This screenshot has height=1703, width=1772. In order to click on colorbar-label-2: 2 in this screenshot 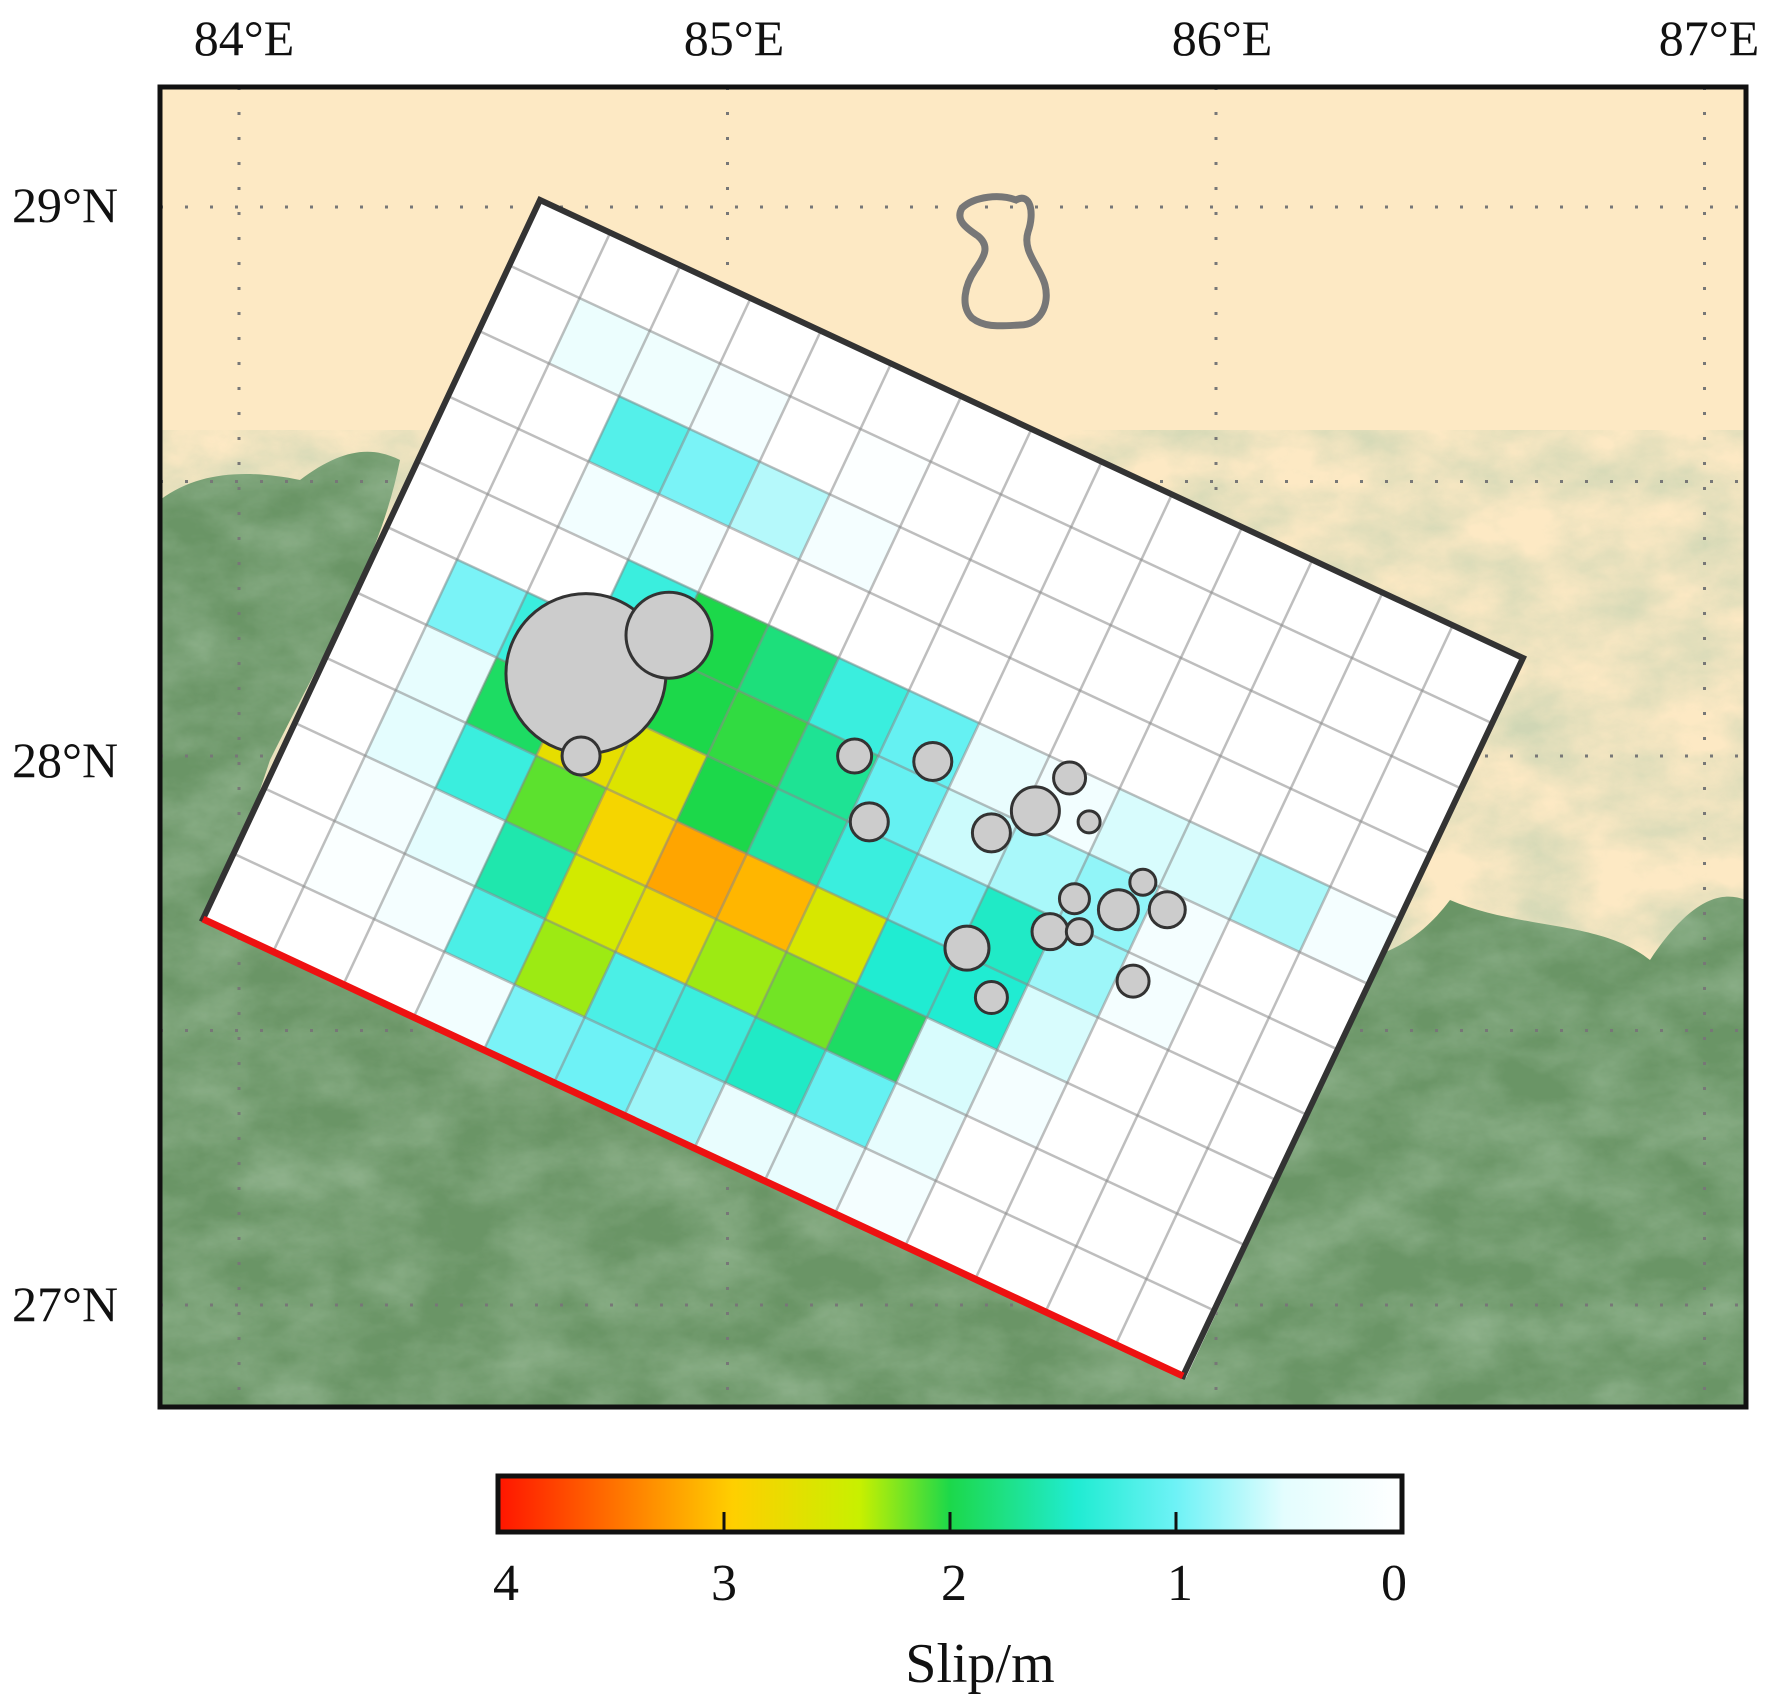, I will do `click(954, 1583)`.